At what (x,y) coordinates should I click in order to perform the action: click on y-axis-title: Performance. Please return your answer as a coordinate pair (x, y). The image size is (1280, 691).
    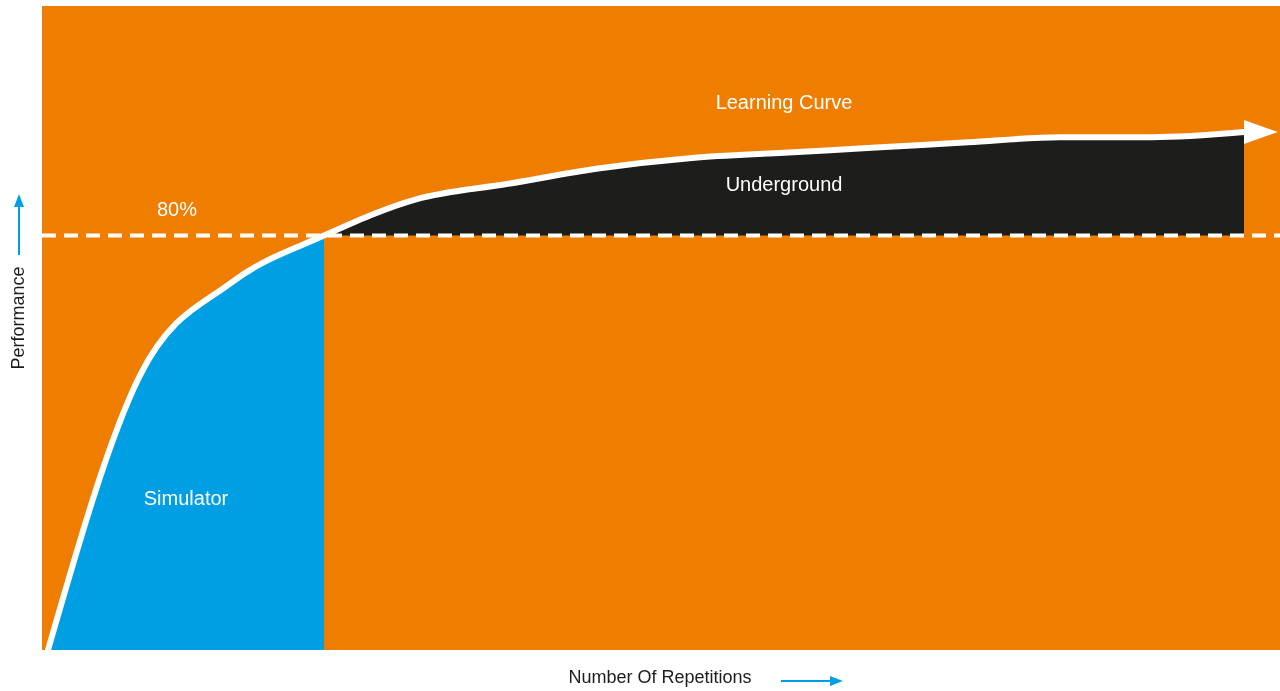
    Looking at the image, I should click on (18, 318).